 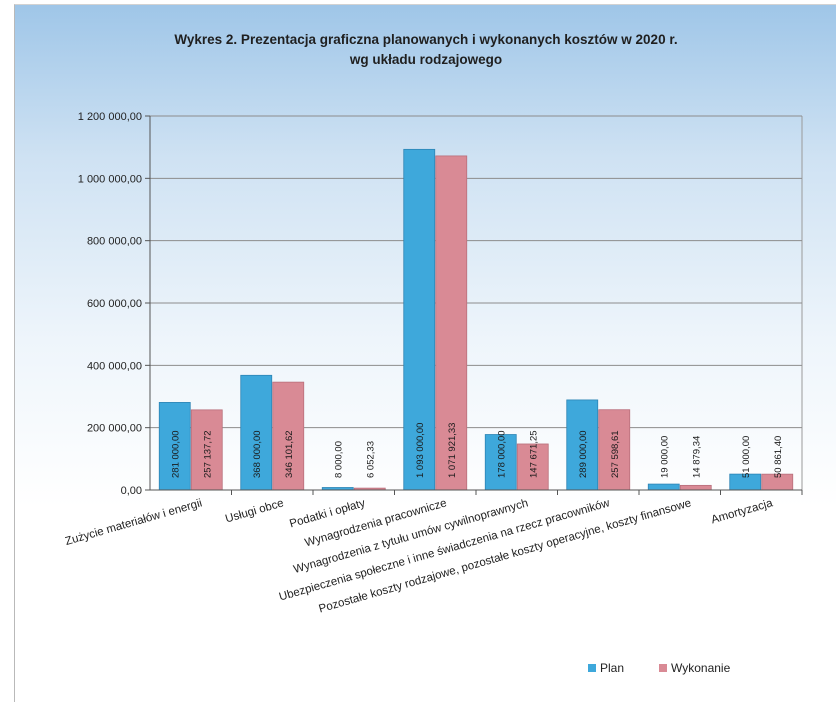 What do you see at coordinates (114, 366) in the screenshot?
I see `y-tick-label: 400 000,00` at bounding box center [114, 366].